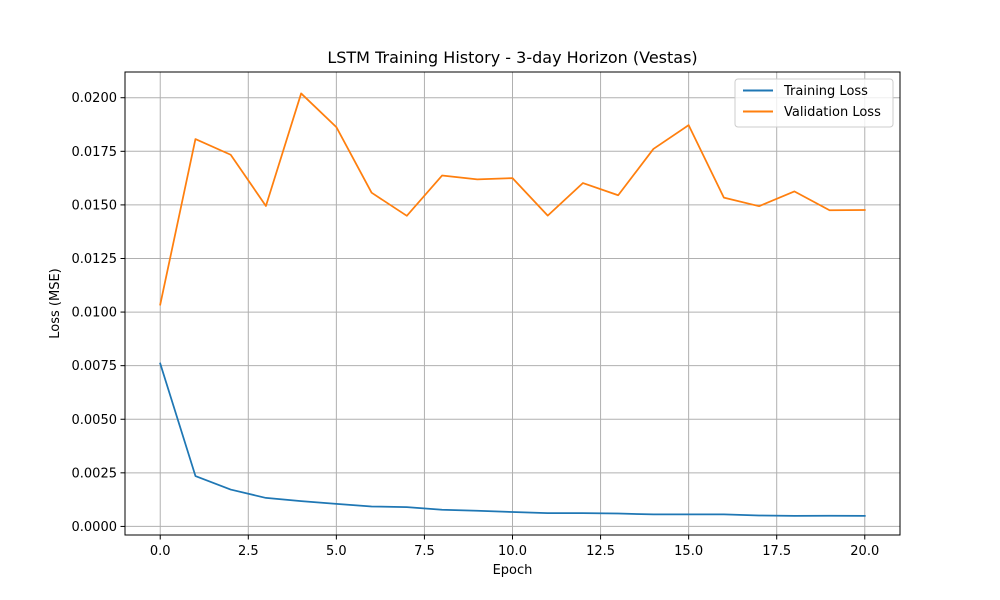 The image size is (1000, 600). I want to click on y-tick-label: 0.0025, so click(95, 473).